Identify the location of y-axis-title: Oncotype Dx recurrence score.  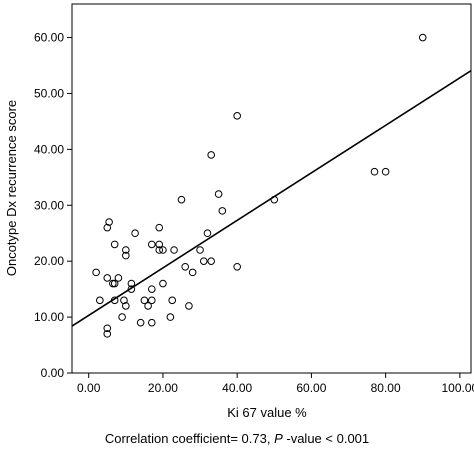
(11, 188).